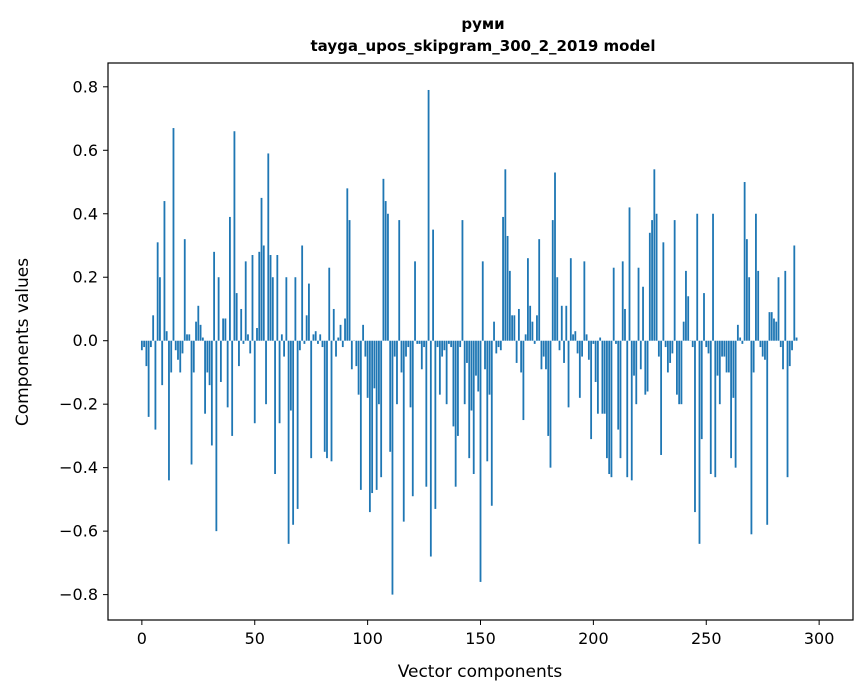  Describe the element at coordinates (480, 672) in the screenshot. I see `x-axis-label: Vector components` at that location.